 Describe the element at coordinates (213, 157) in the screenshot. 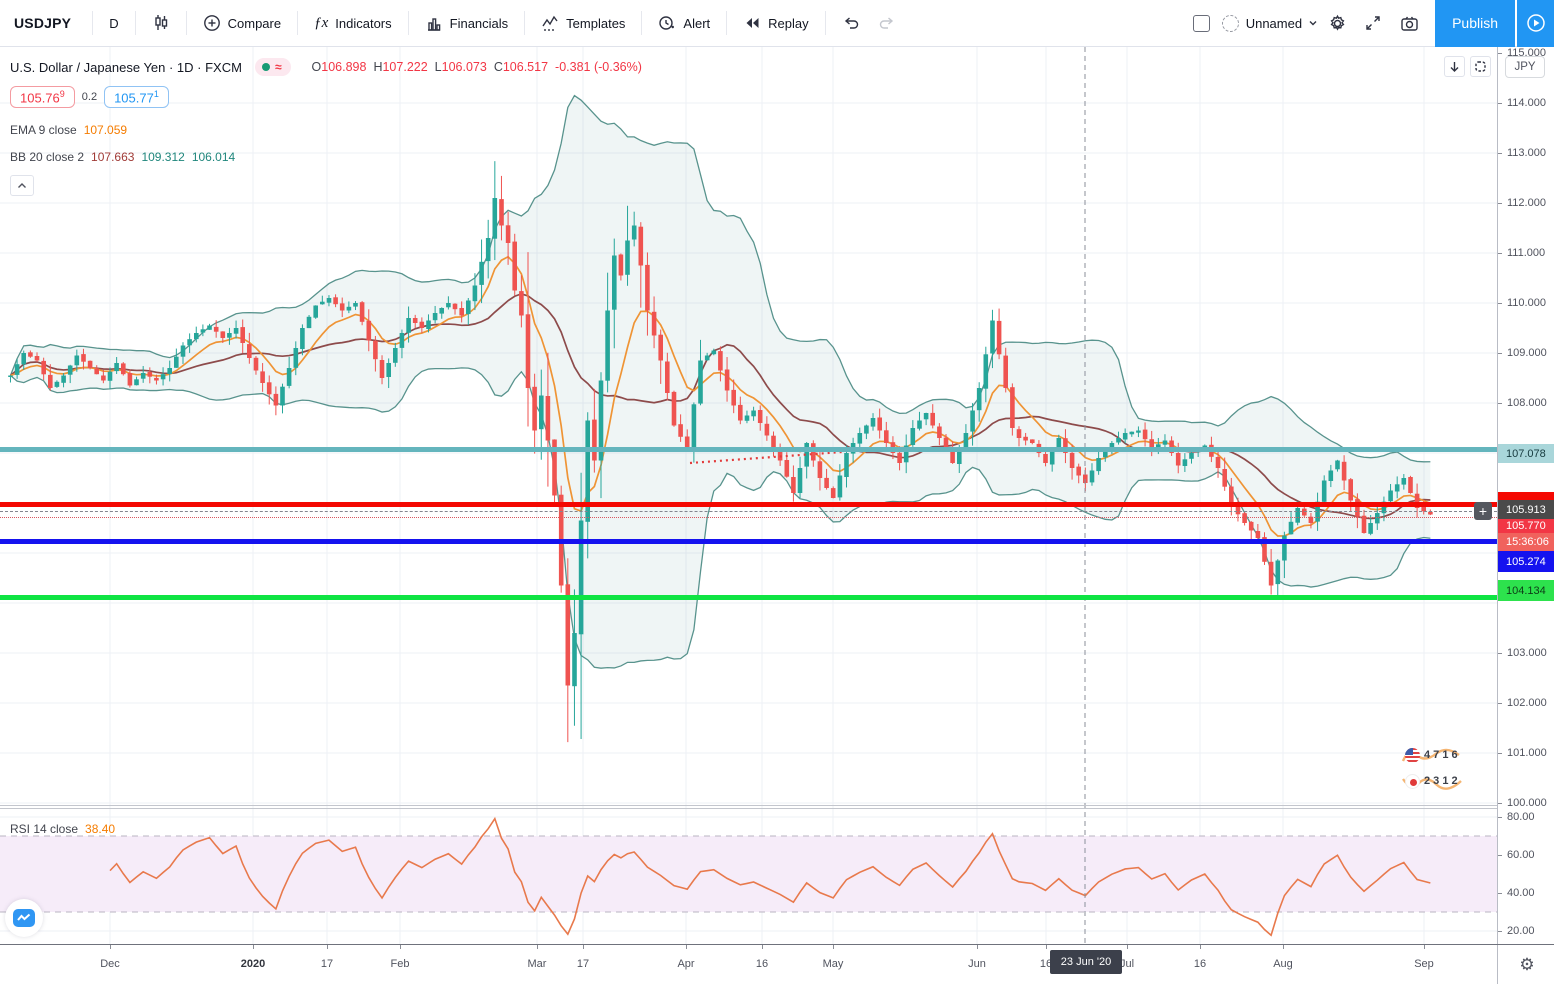

I see `bb-lower-value: 106.014` at that location.